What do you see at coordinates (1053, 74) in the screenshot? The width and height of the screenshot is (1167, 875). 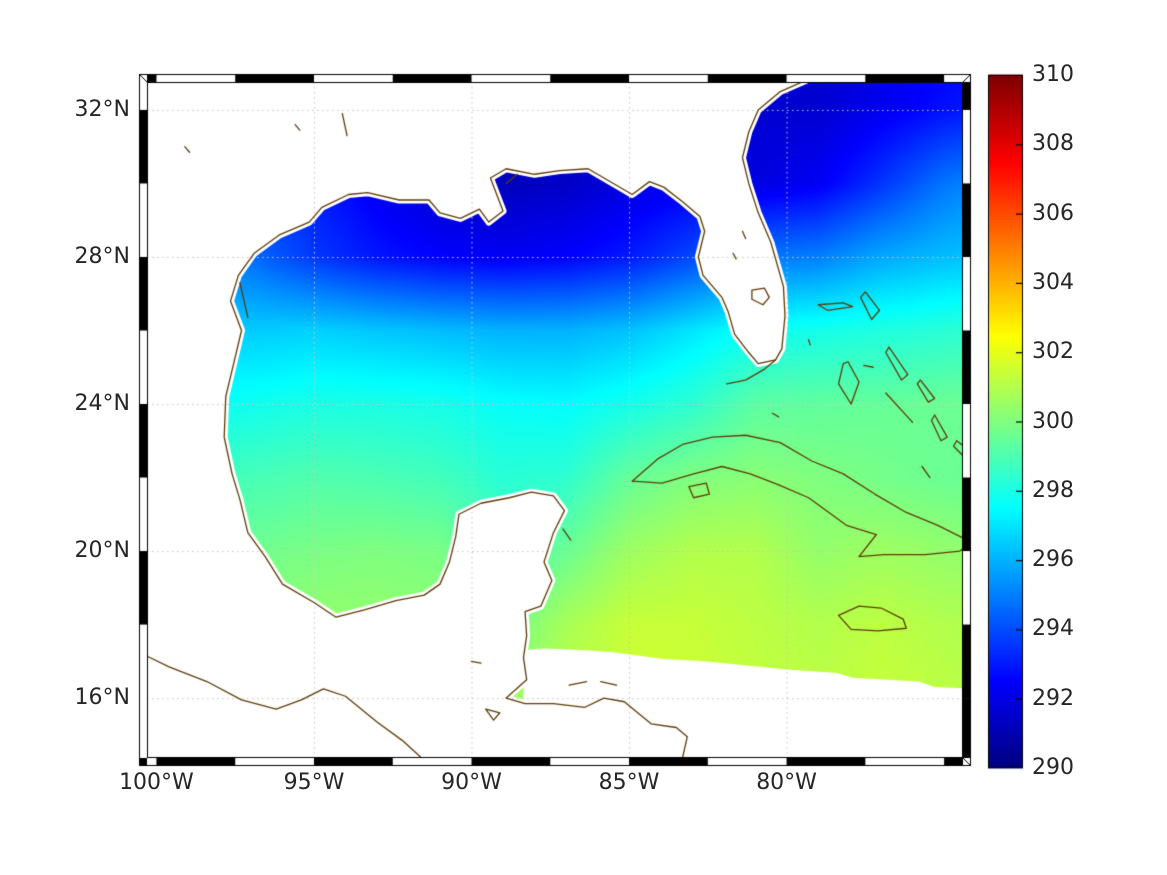 I see `colorbar-tick-label: 310` at bounding box center [1053, 74].